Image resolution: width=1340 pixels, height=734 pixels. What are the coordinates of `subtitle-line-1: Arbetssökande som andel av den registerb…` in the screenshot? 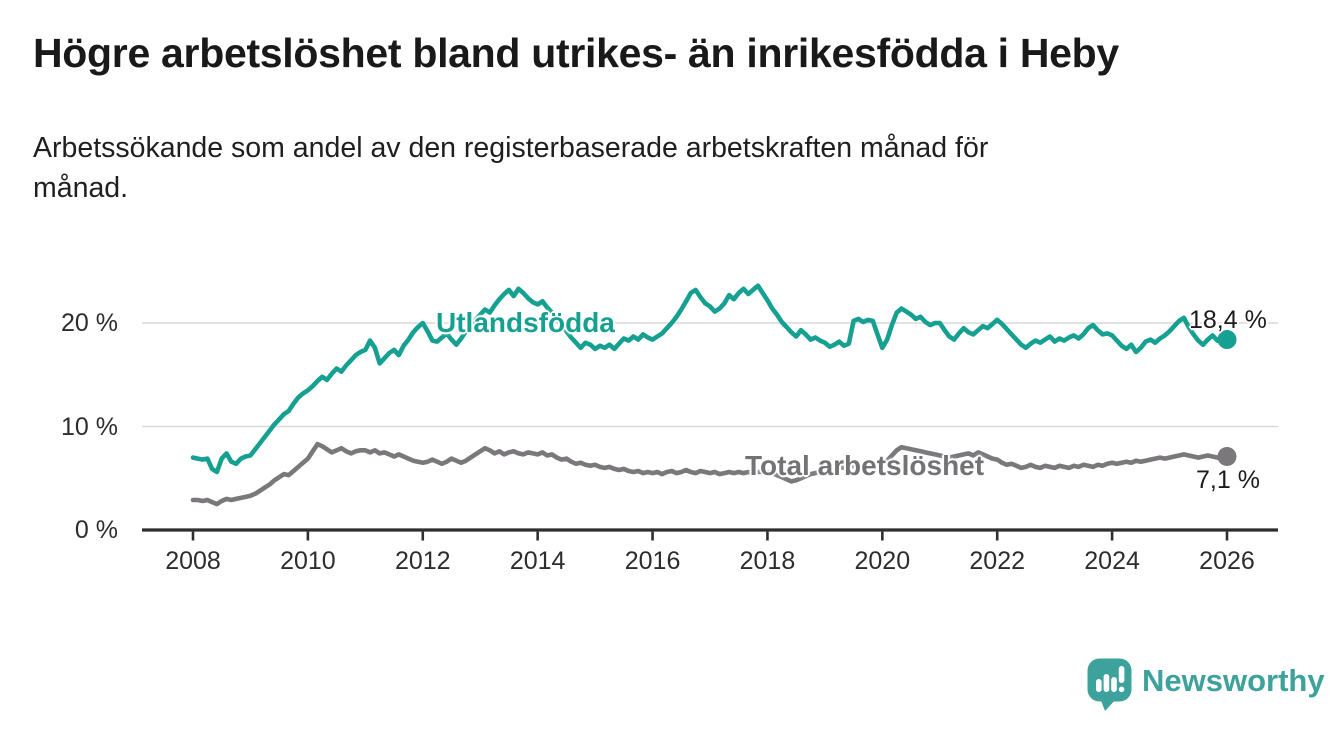 It's located at (511, 148).